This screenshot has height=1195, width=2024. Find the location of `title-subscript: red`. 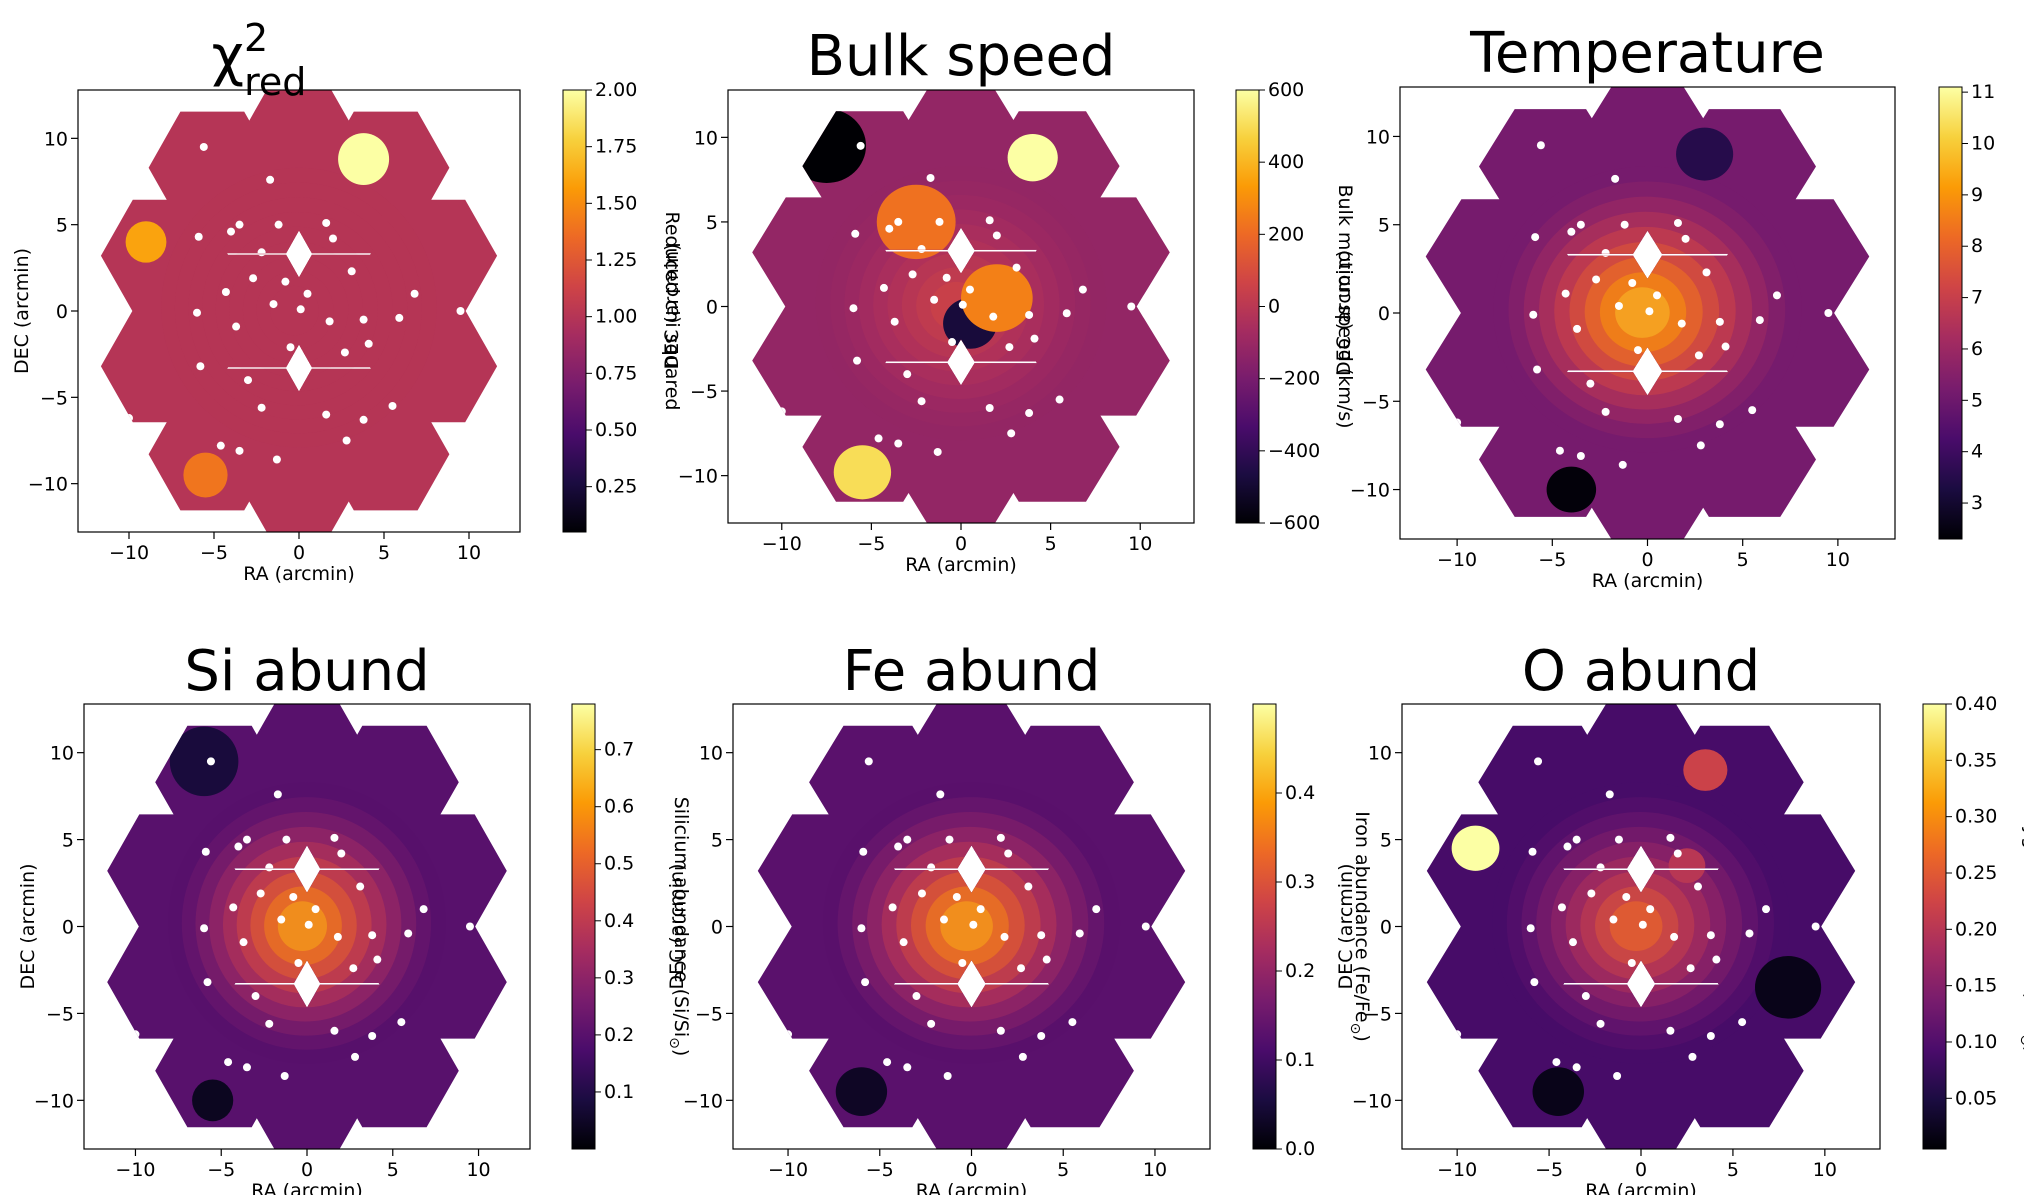

title-subscript: red is located at coordinates (275, 82).